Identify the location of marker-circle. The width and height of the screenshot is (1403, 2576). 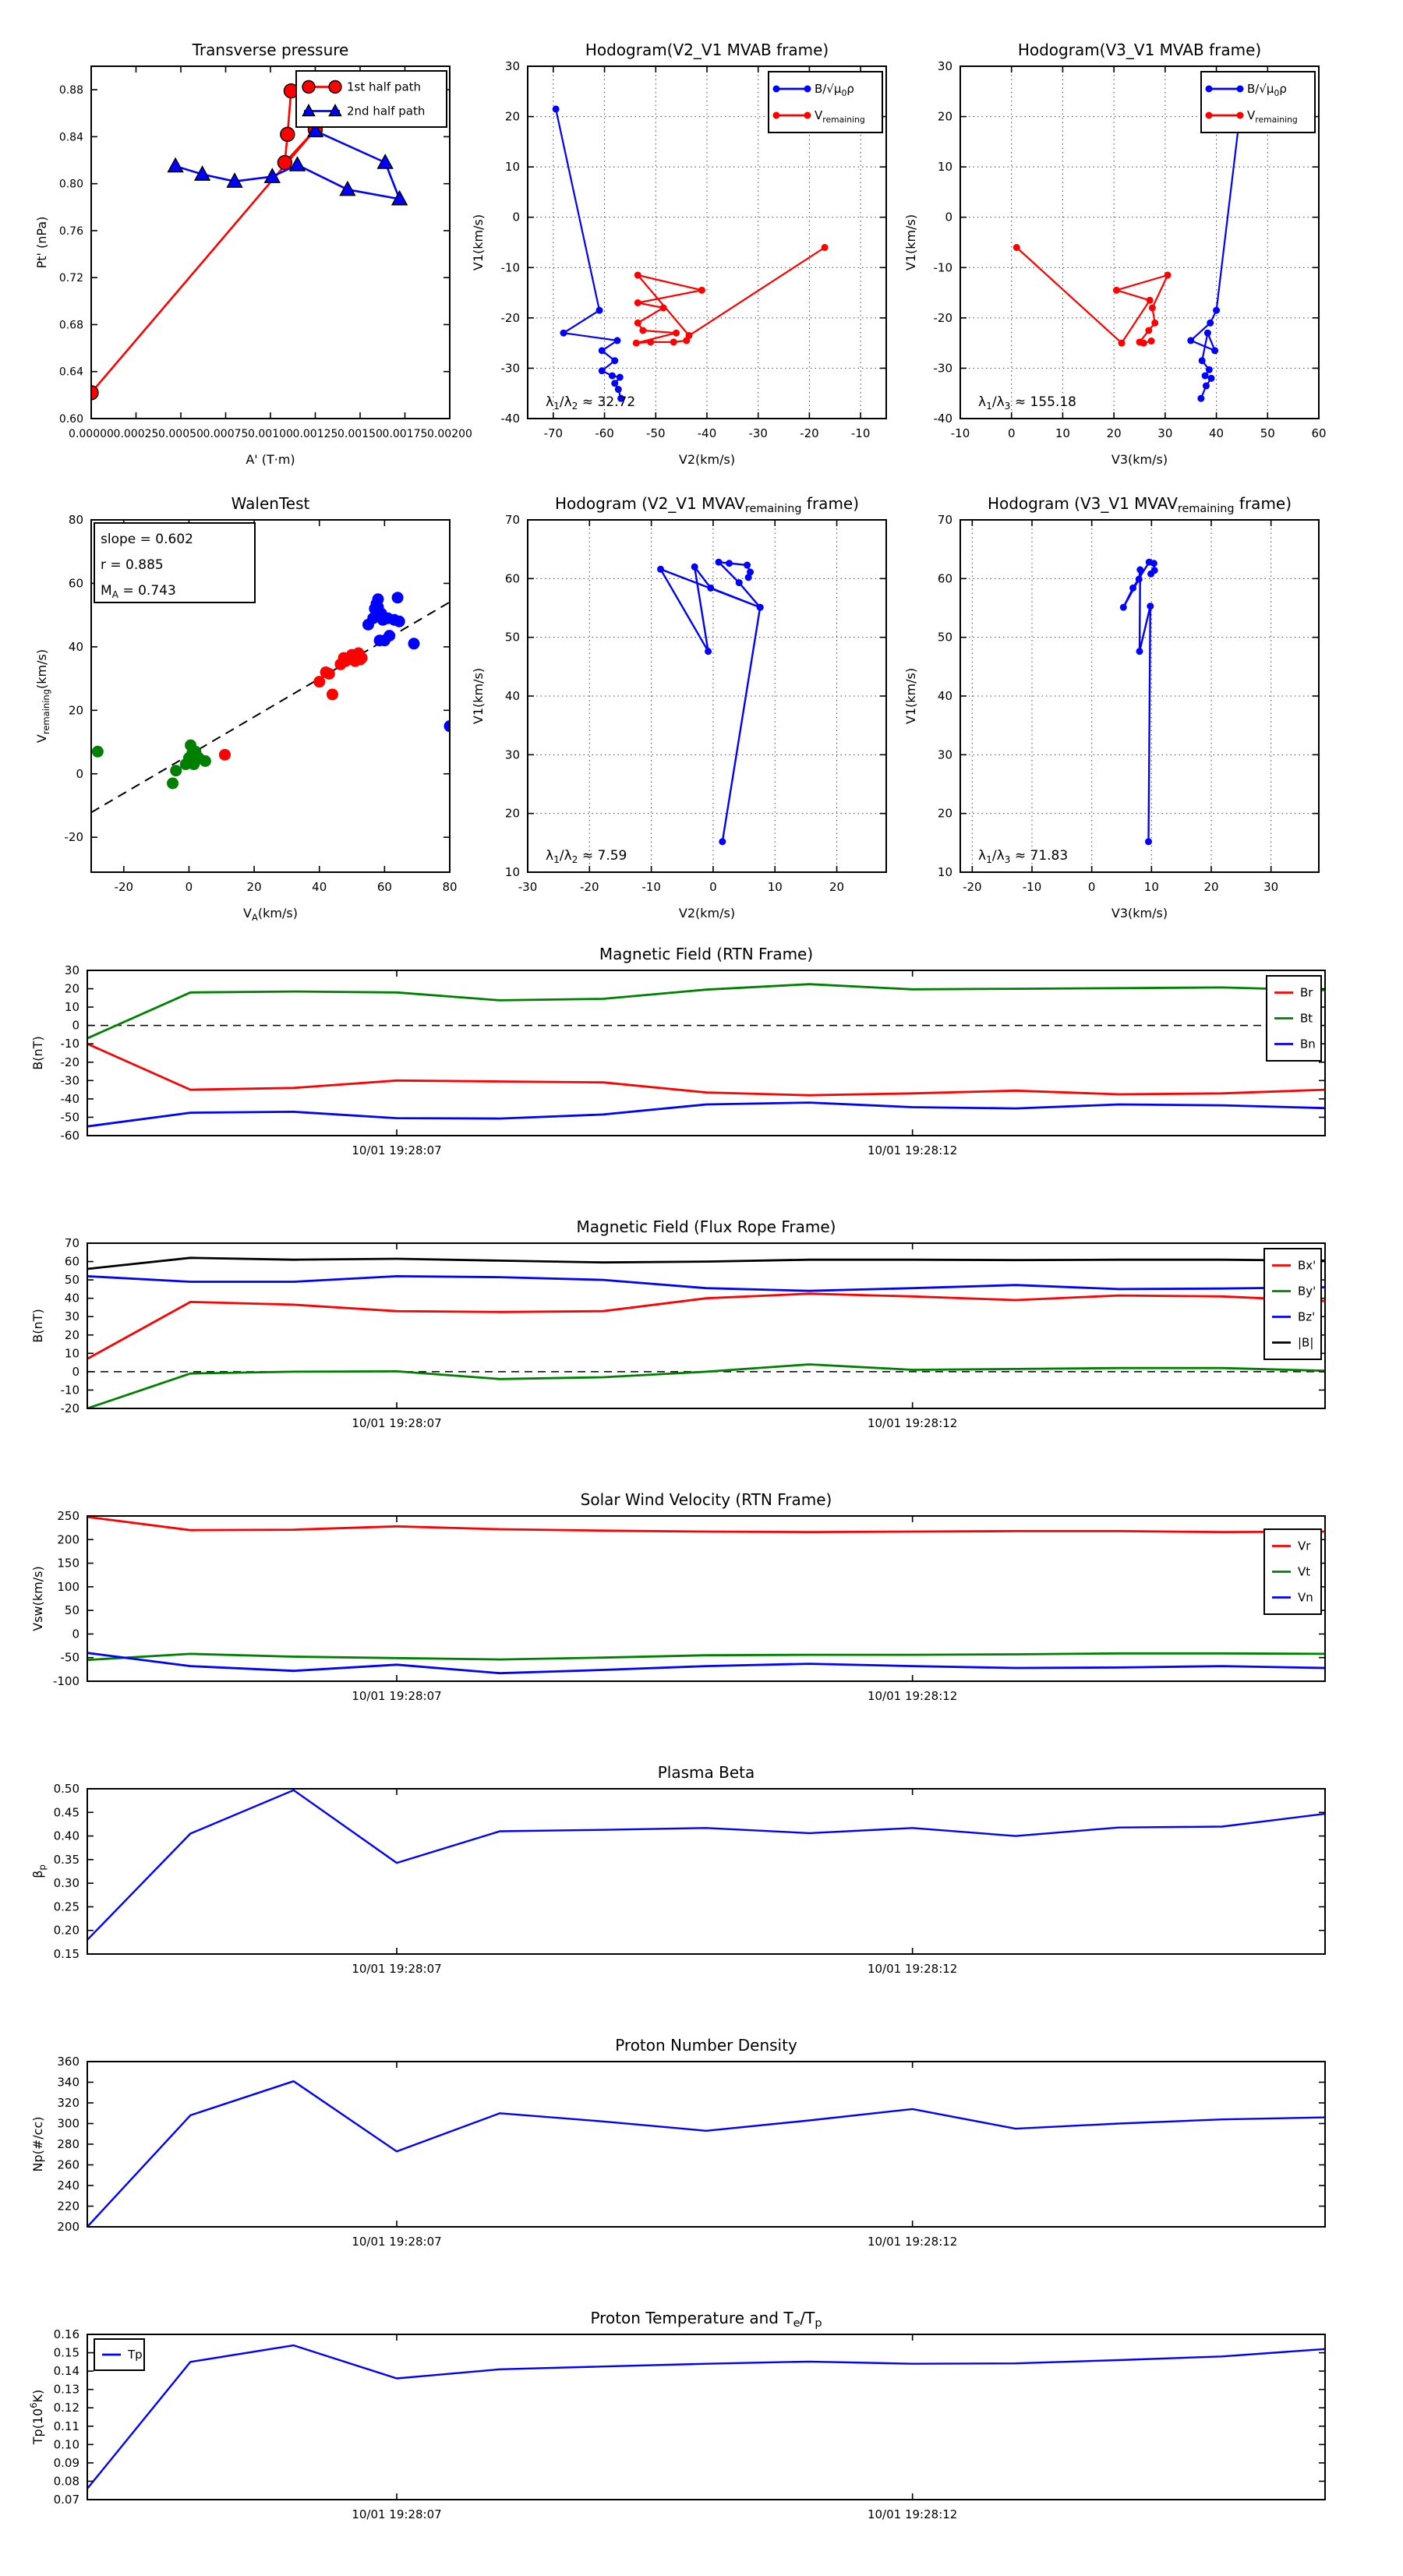
(285, 162).